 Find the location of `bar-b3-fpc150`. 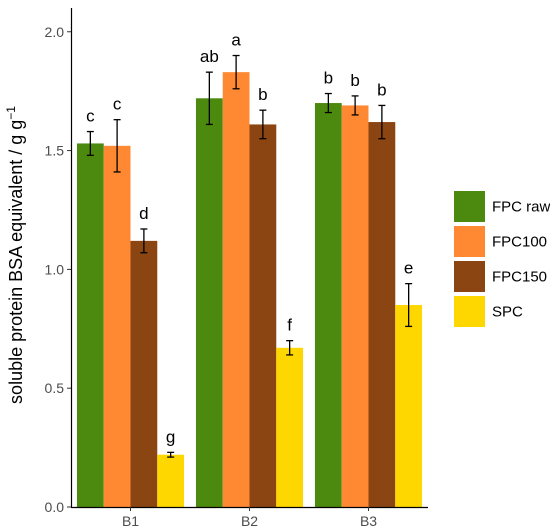

bar-b3-fpc150 is located at coordinates (382, 315).